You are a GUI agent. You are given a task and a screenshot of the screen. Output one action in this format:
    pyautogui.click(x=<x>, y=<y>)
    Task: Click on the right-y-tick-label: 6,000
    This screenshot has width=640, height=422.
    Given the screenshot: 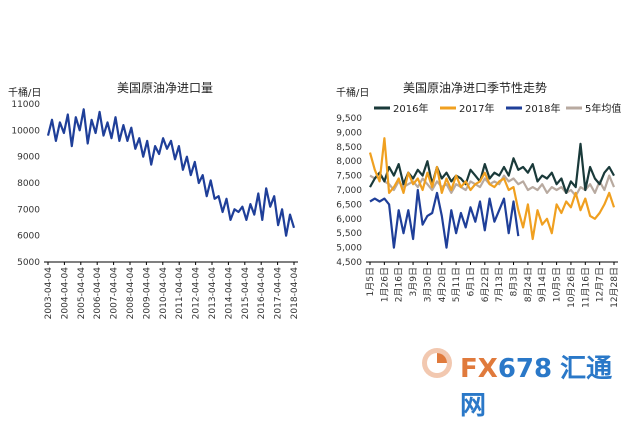 What is the action you would take?
    pyautogui.click(x=349, y=220)
    